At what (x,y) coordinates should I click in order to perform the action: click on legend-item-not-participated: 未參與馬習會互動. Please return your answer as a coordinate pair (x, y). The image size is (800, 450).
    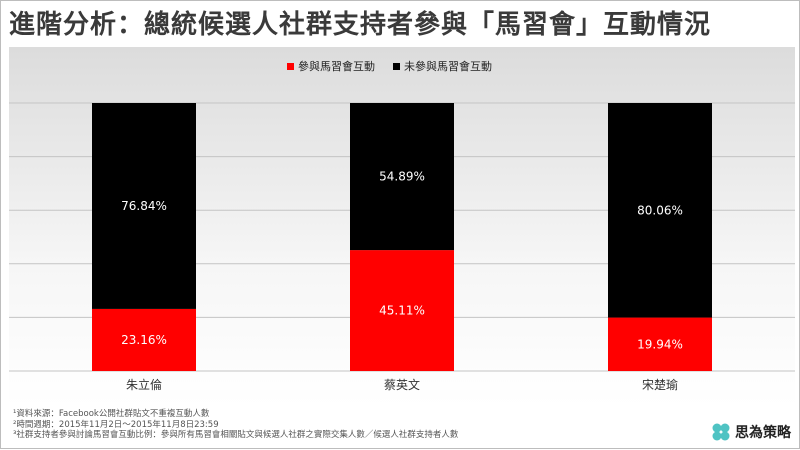
    Looking at the image, I should click on (442, 66).